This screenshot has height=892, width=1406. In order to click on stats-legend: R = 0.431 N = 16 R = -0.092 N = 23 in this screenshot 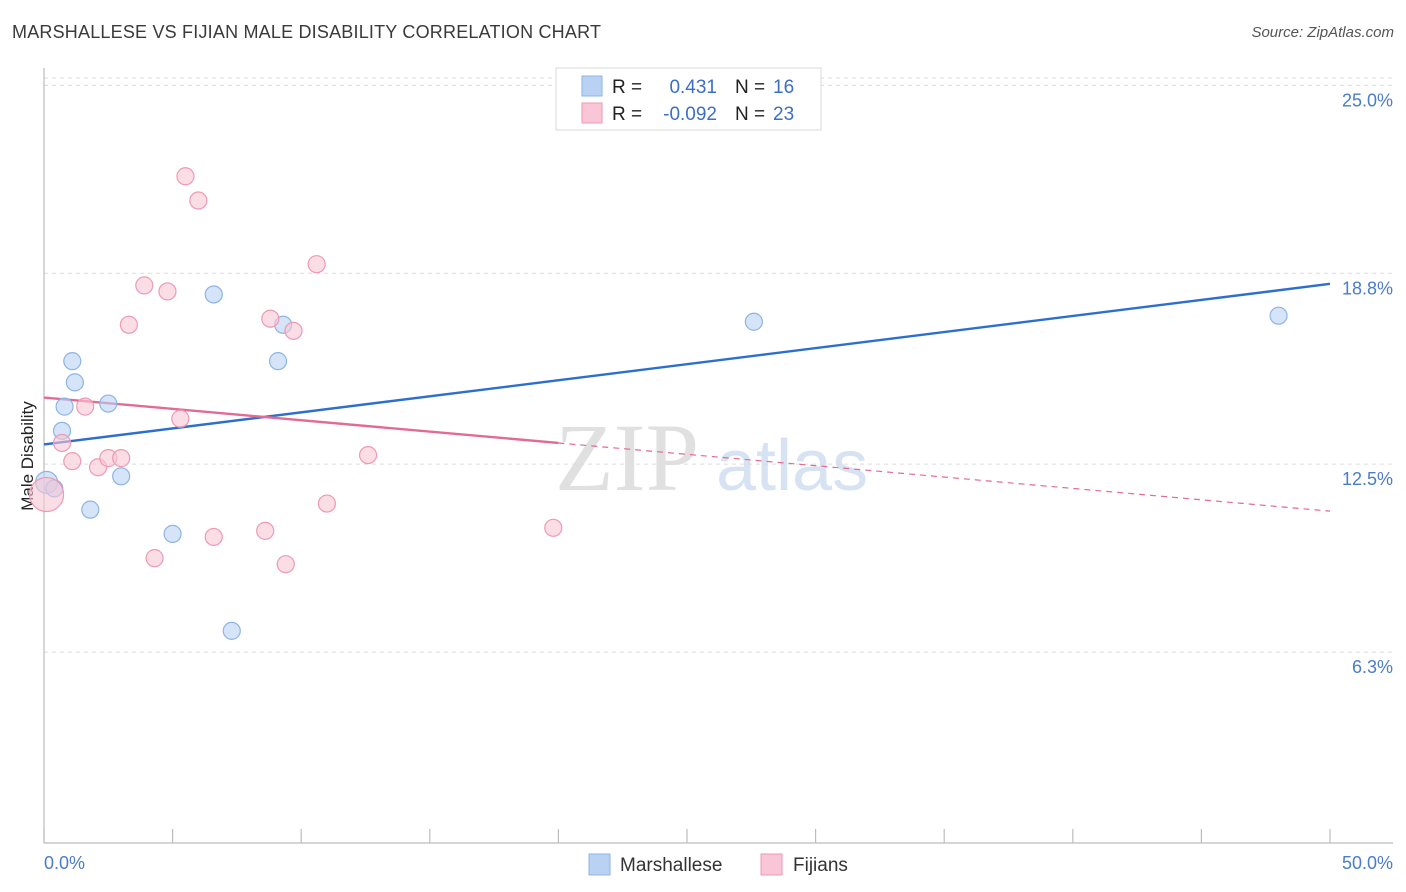, I will do `click(688, 99)`.